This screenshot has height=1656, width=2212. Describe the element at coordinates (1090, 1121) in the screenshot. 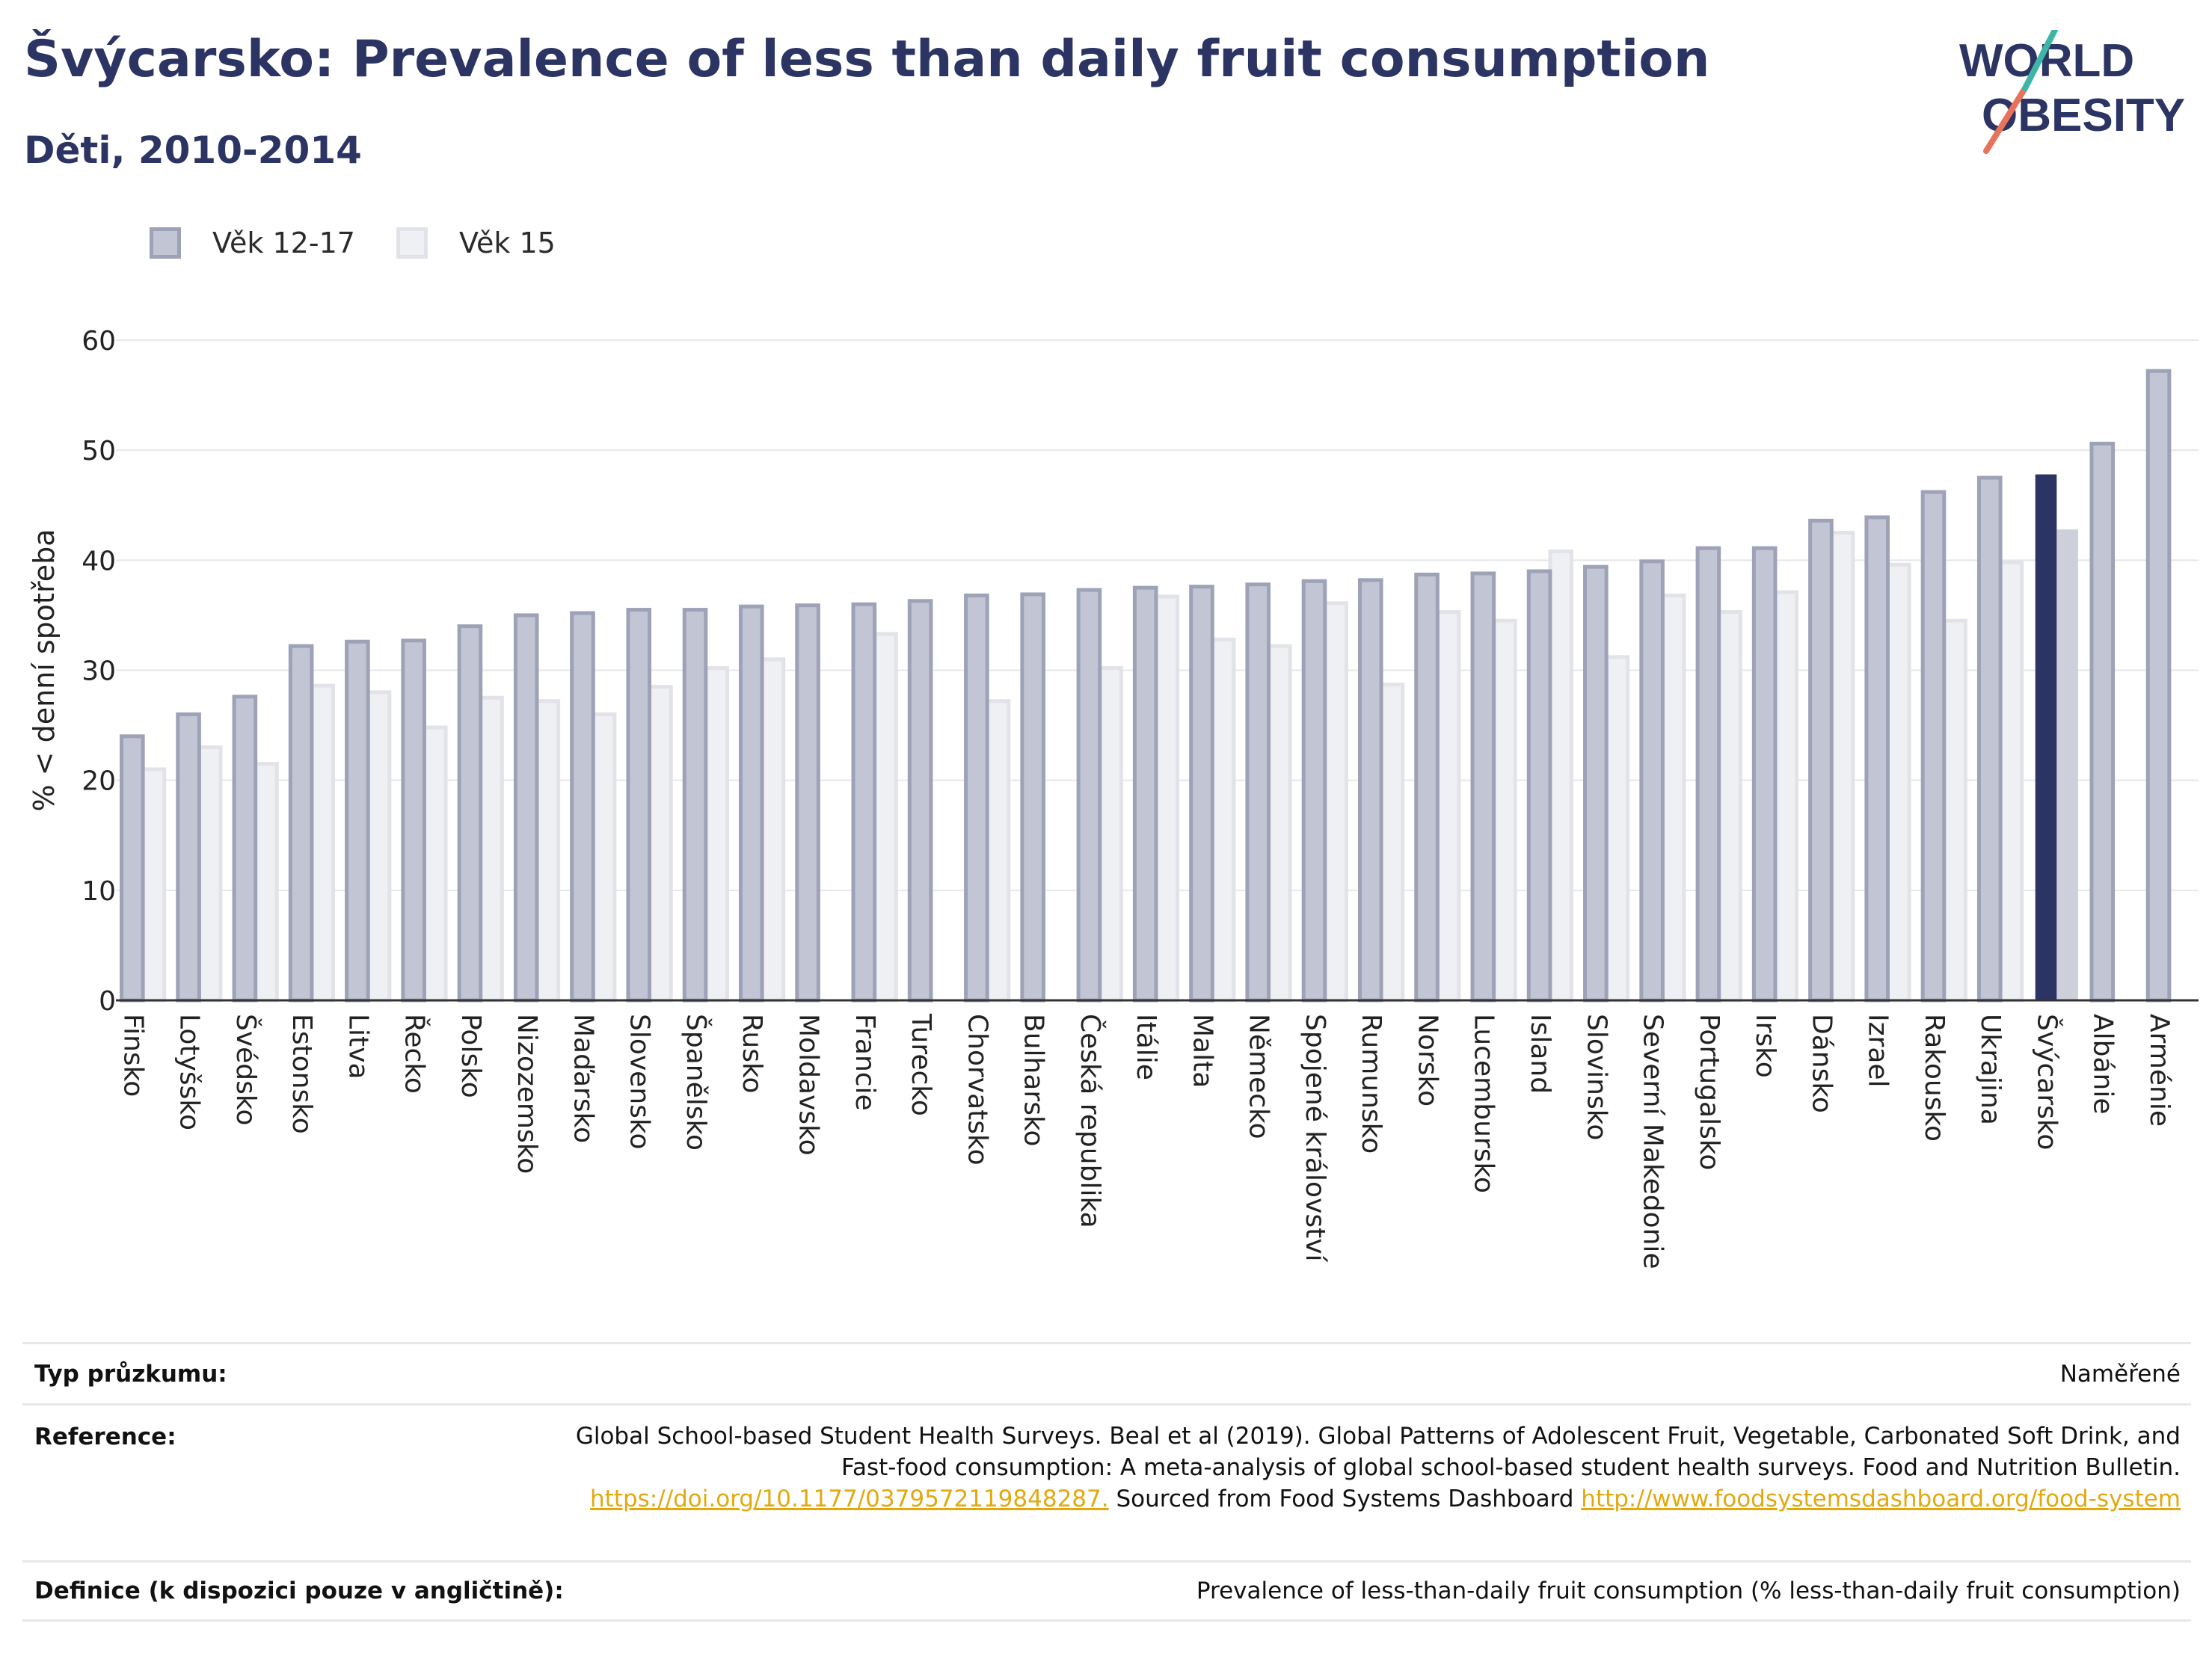

I see `x-tick-label: Česká republika` at that location.